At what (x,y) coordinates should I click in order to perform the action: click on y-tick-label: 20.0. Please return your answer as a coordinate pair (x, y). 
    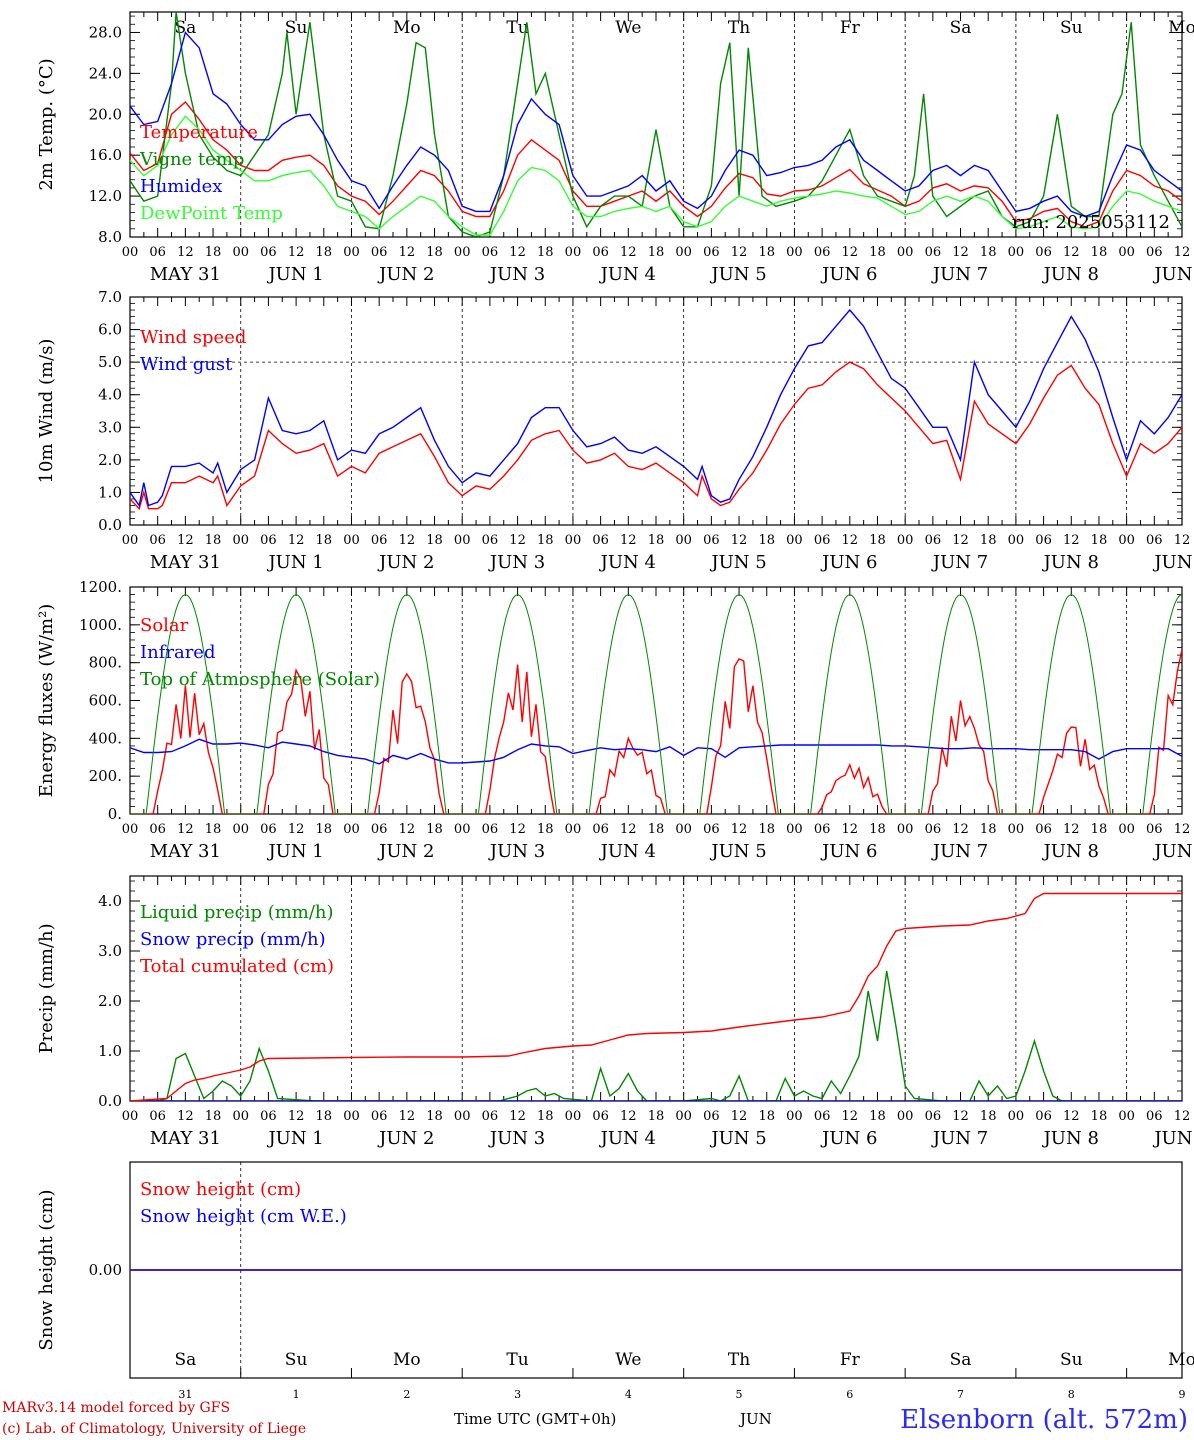
    Looking at the image, I should click on (105, 114).